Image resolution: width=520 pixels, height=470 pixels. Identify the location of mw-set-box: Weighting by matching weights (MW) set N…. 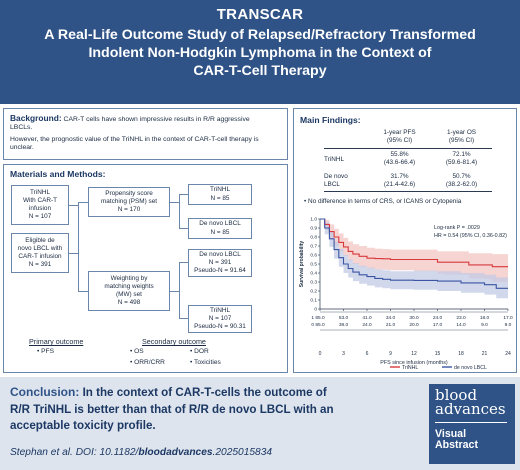
(129, 291).